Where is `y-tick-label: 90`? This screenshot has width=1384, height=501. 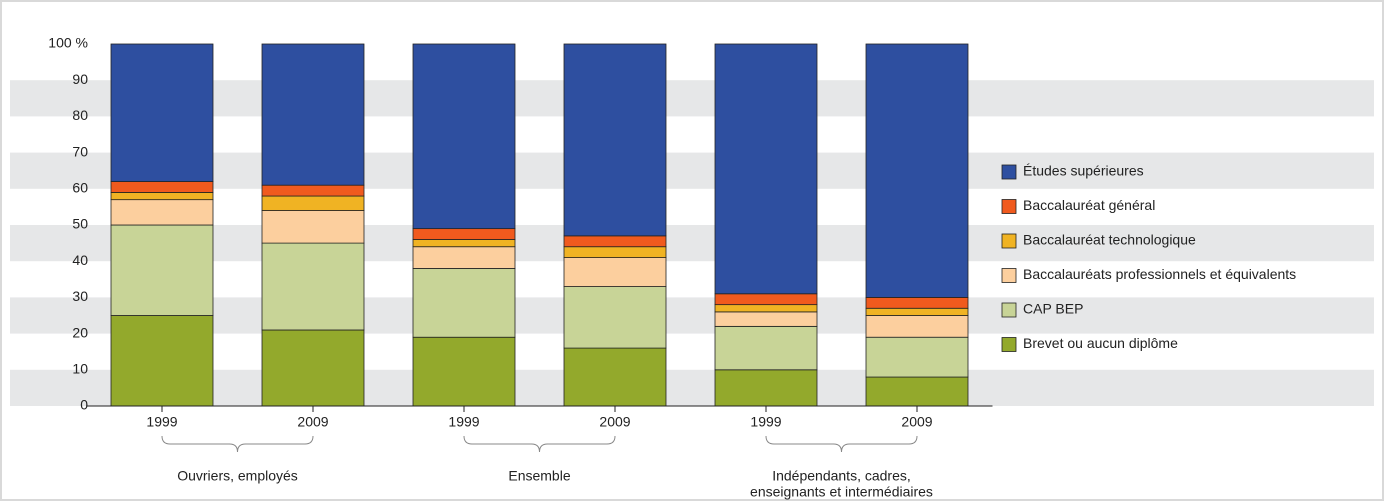 y-tick-label: 90 is located at coordinates (80, 79).